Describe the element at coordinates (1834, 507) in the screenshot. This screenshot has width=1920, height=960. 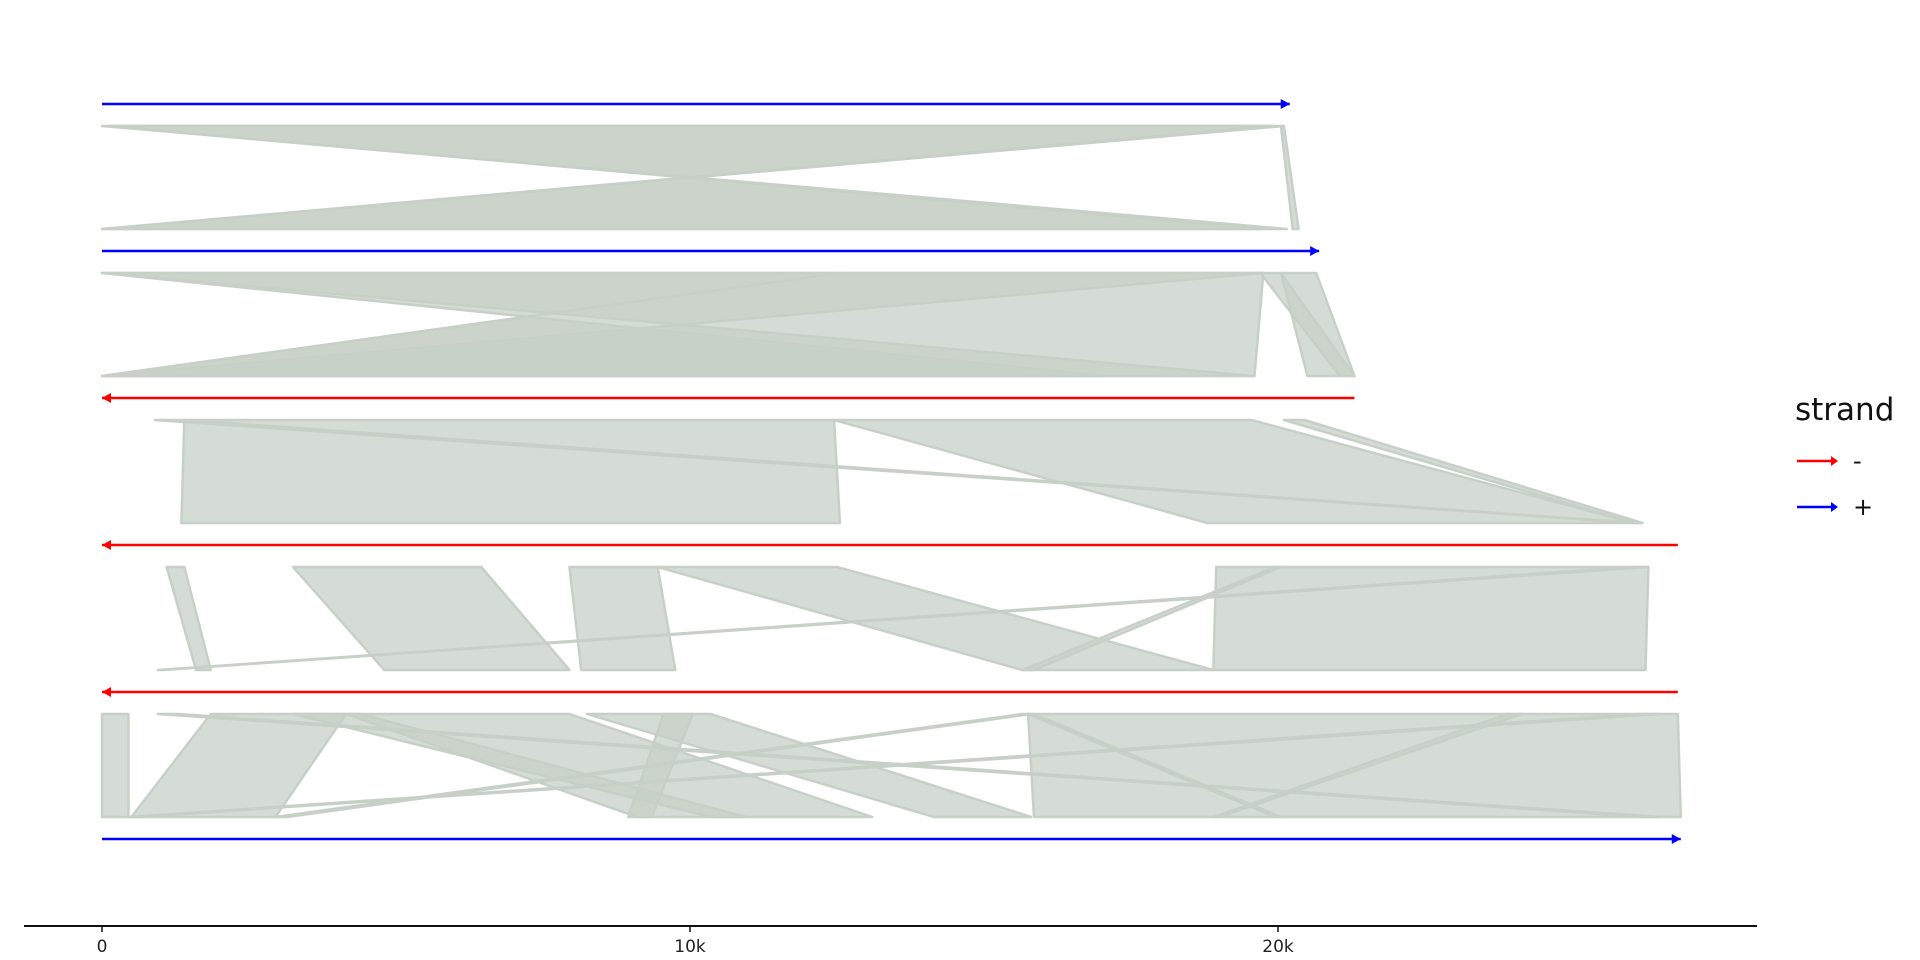
I see `legend-key-plus-arrowhead` at that location.